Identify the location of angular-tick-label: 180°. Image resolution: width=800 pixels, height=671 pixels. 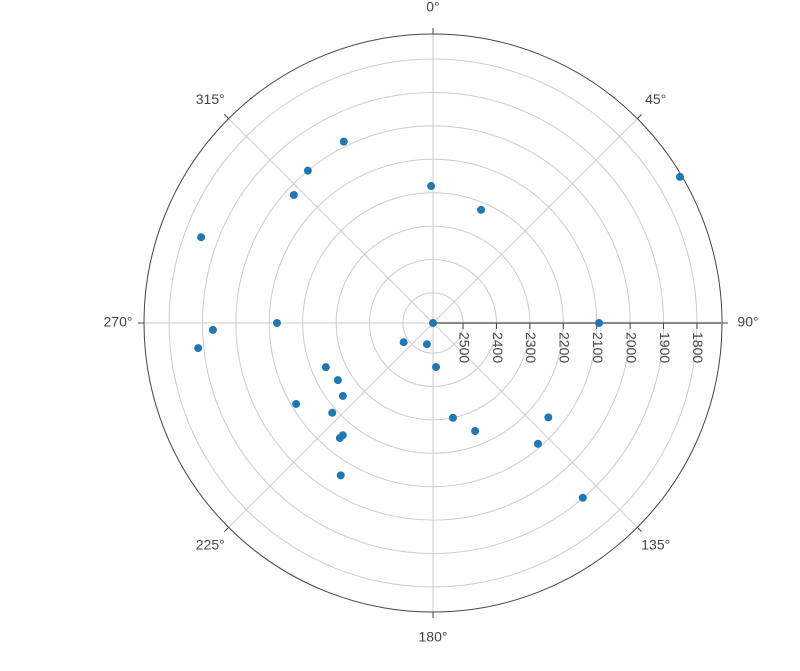
(433, 637).